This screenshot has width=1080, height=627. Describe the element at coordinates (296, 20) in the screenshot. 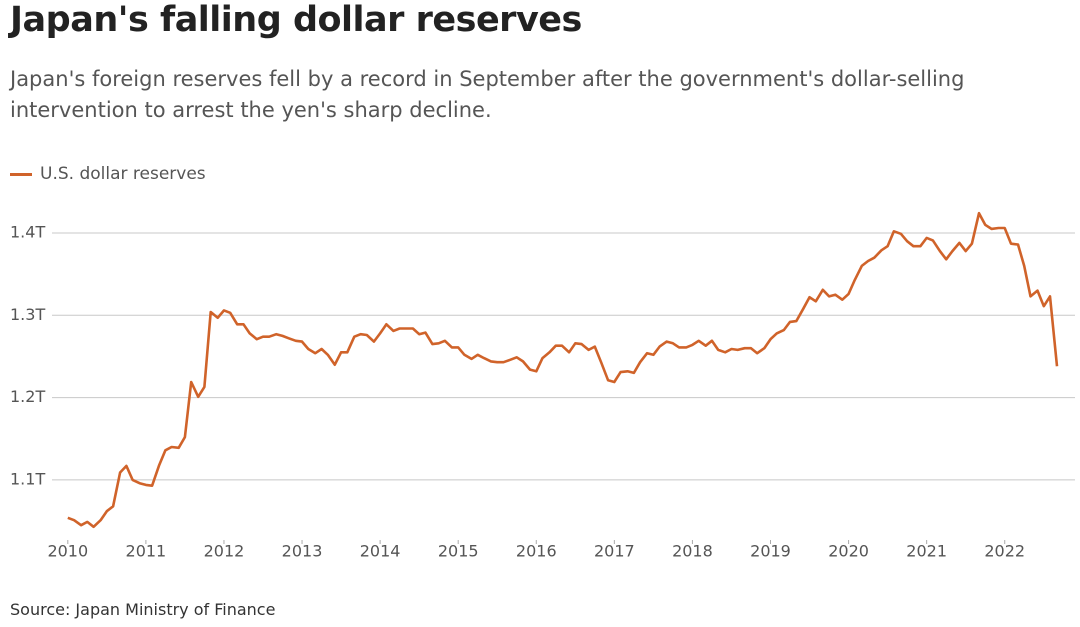

I see `chart-title: Japan's falling dollar reserves` at that location.